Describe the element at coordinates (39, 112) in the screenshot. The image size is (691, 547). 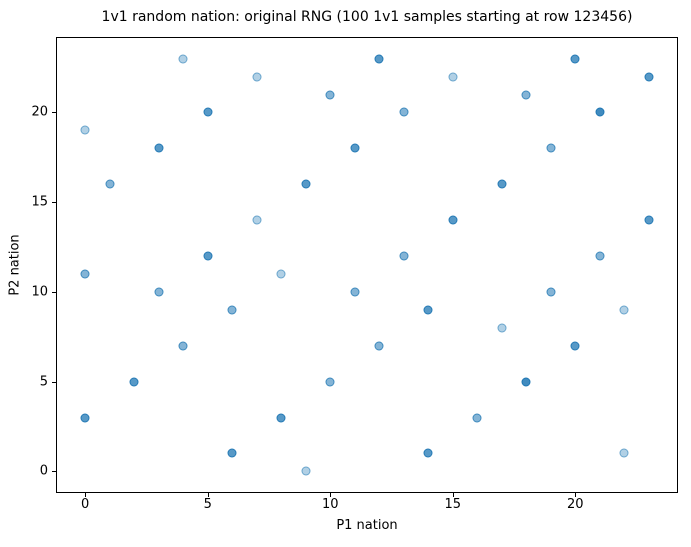
I see `y-tick-label: 20` at that location.